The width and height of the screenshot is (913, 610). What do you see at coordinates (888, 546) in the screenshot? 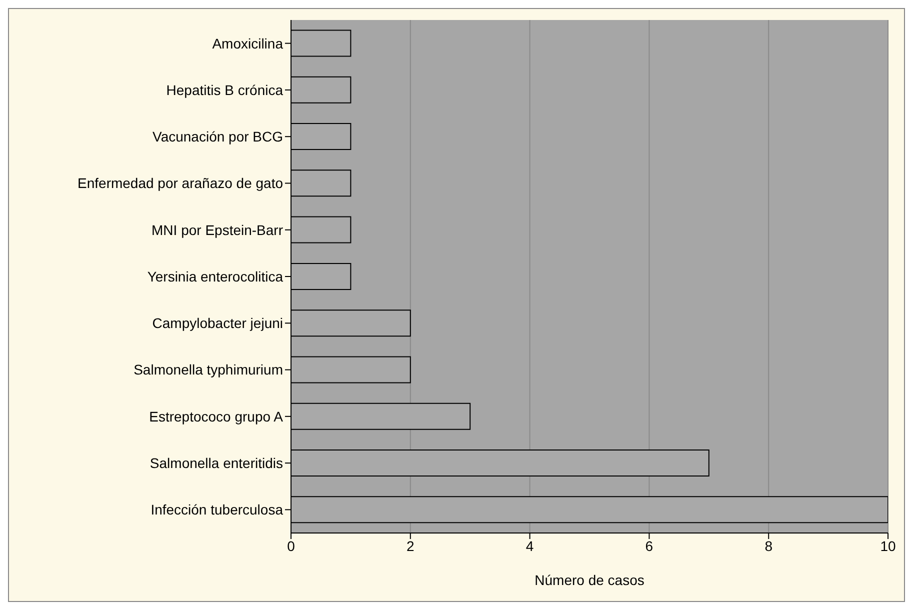
I see `x-tick-label: 10` at bounding box center [888, 546].